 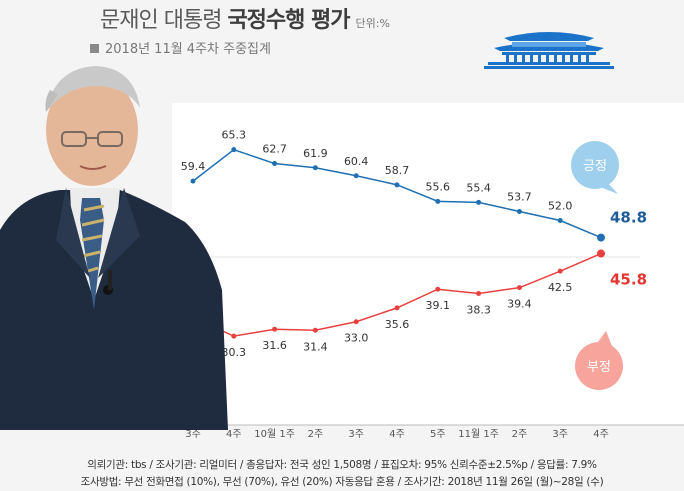 I want to click on data-label-positive-2: 62.7, so click(x=274, y=149).